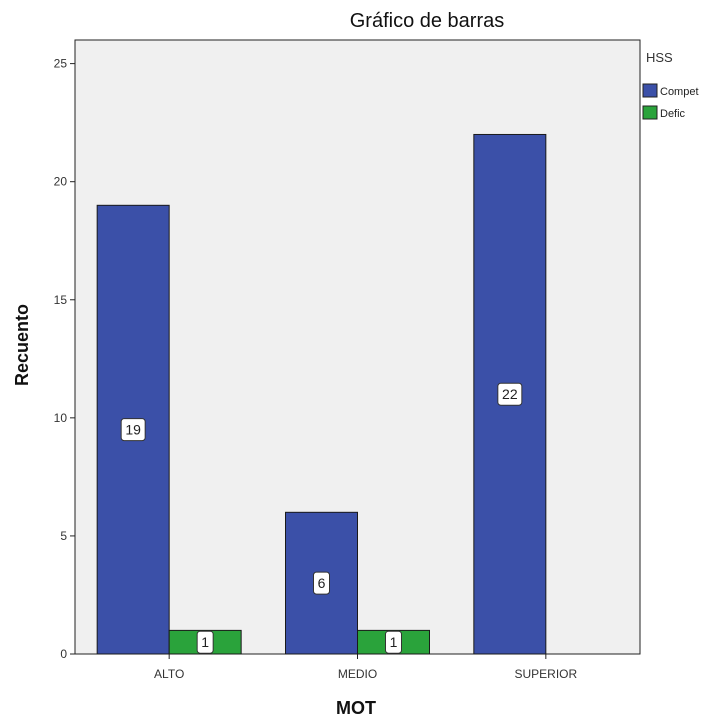 The width and height of the screenshot is (712, 725). I want to click on data-label: 6, so click(322, 583).